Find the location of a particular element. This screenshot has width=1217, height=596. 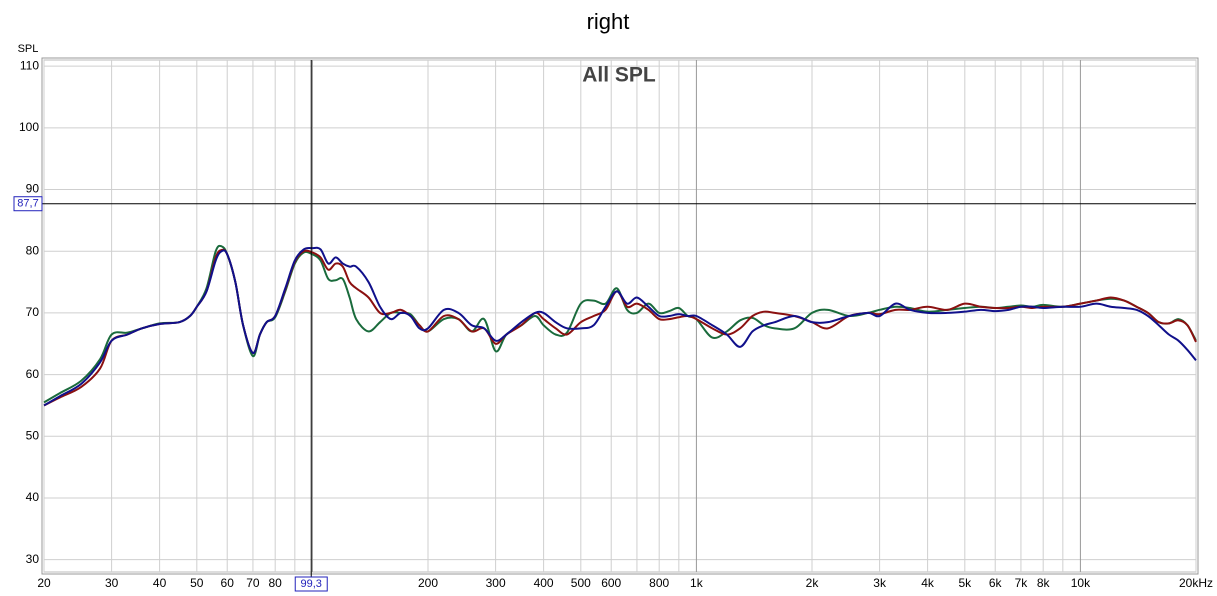

x-tick-label: 400 is located at coordinates (544, 583).